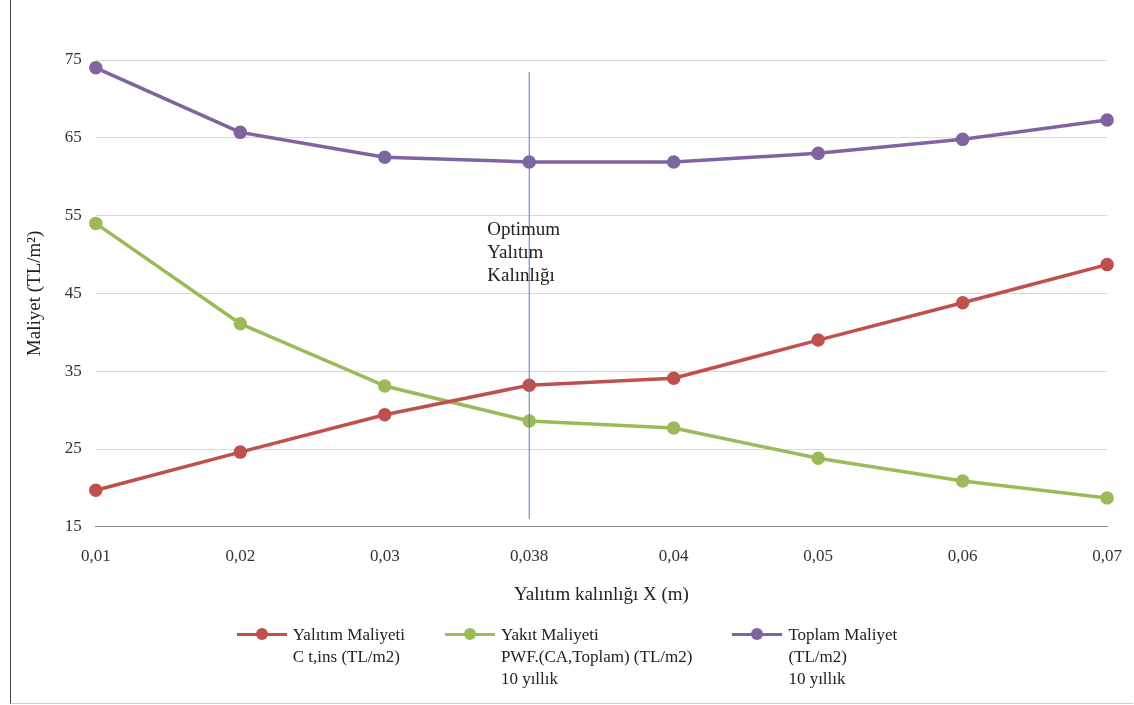 The width and height of the screenshot is (1134, 705). Describe the element at coordinates (1107, 556) in the screenshot. I see `x-tick-label: 0,07` at that location.